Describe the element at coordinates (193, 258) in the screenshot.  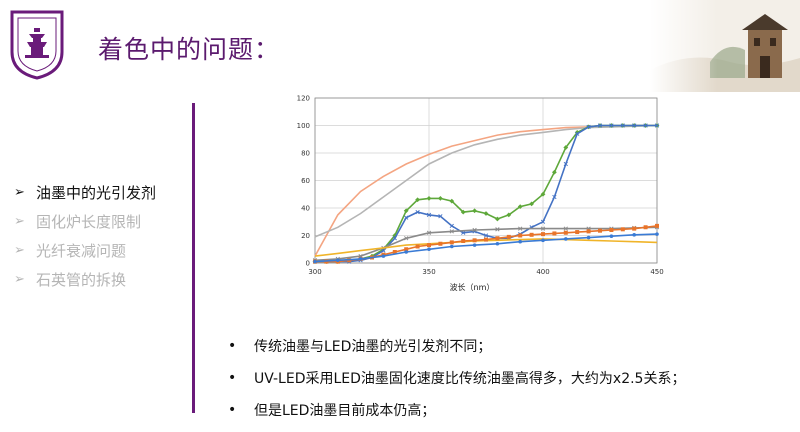
I see `vertical-divider` at that location.